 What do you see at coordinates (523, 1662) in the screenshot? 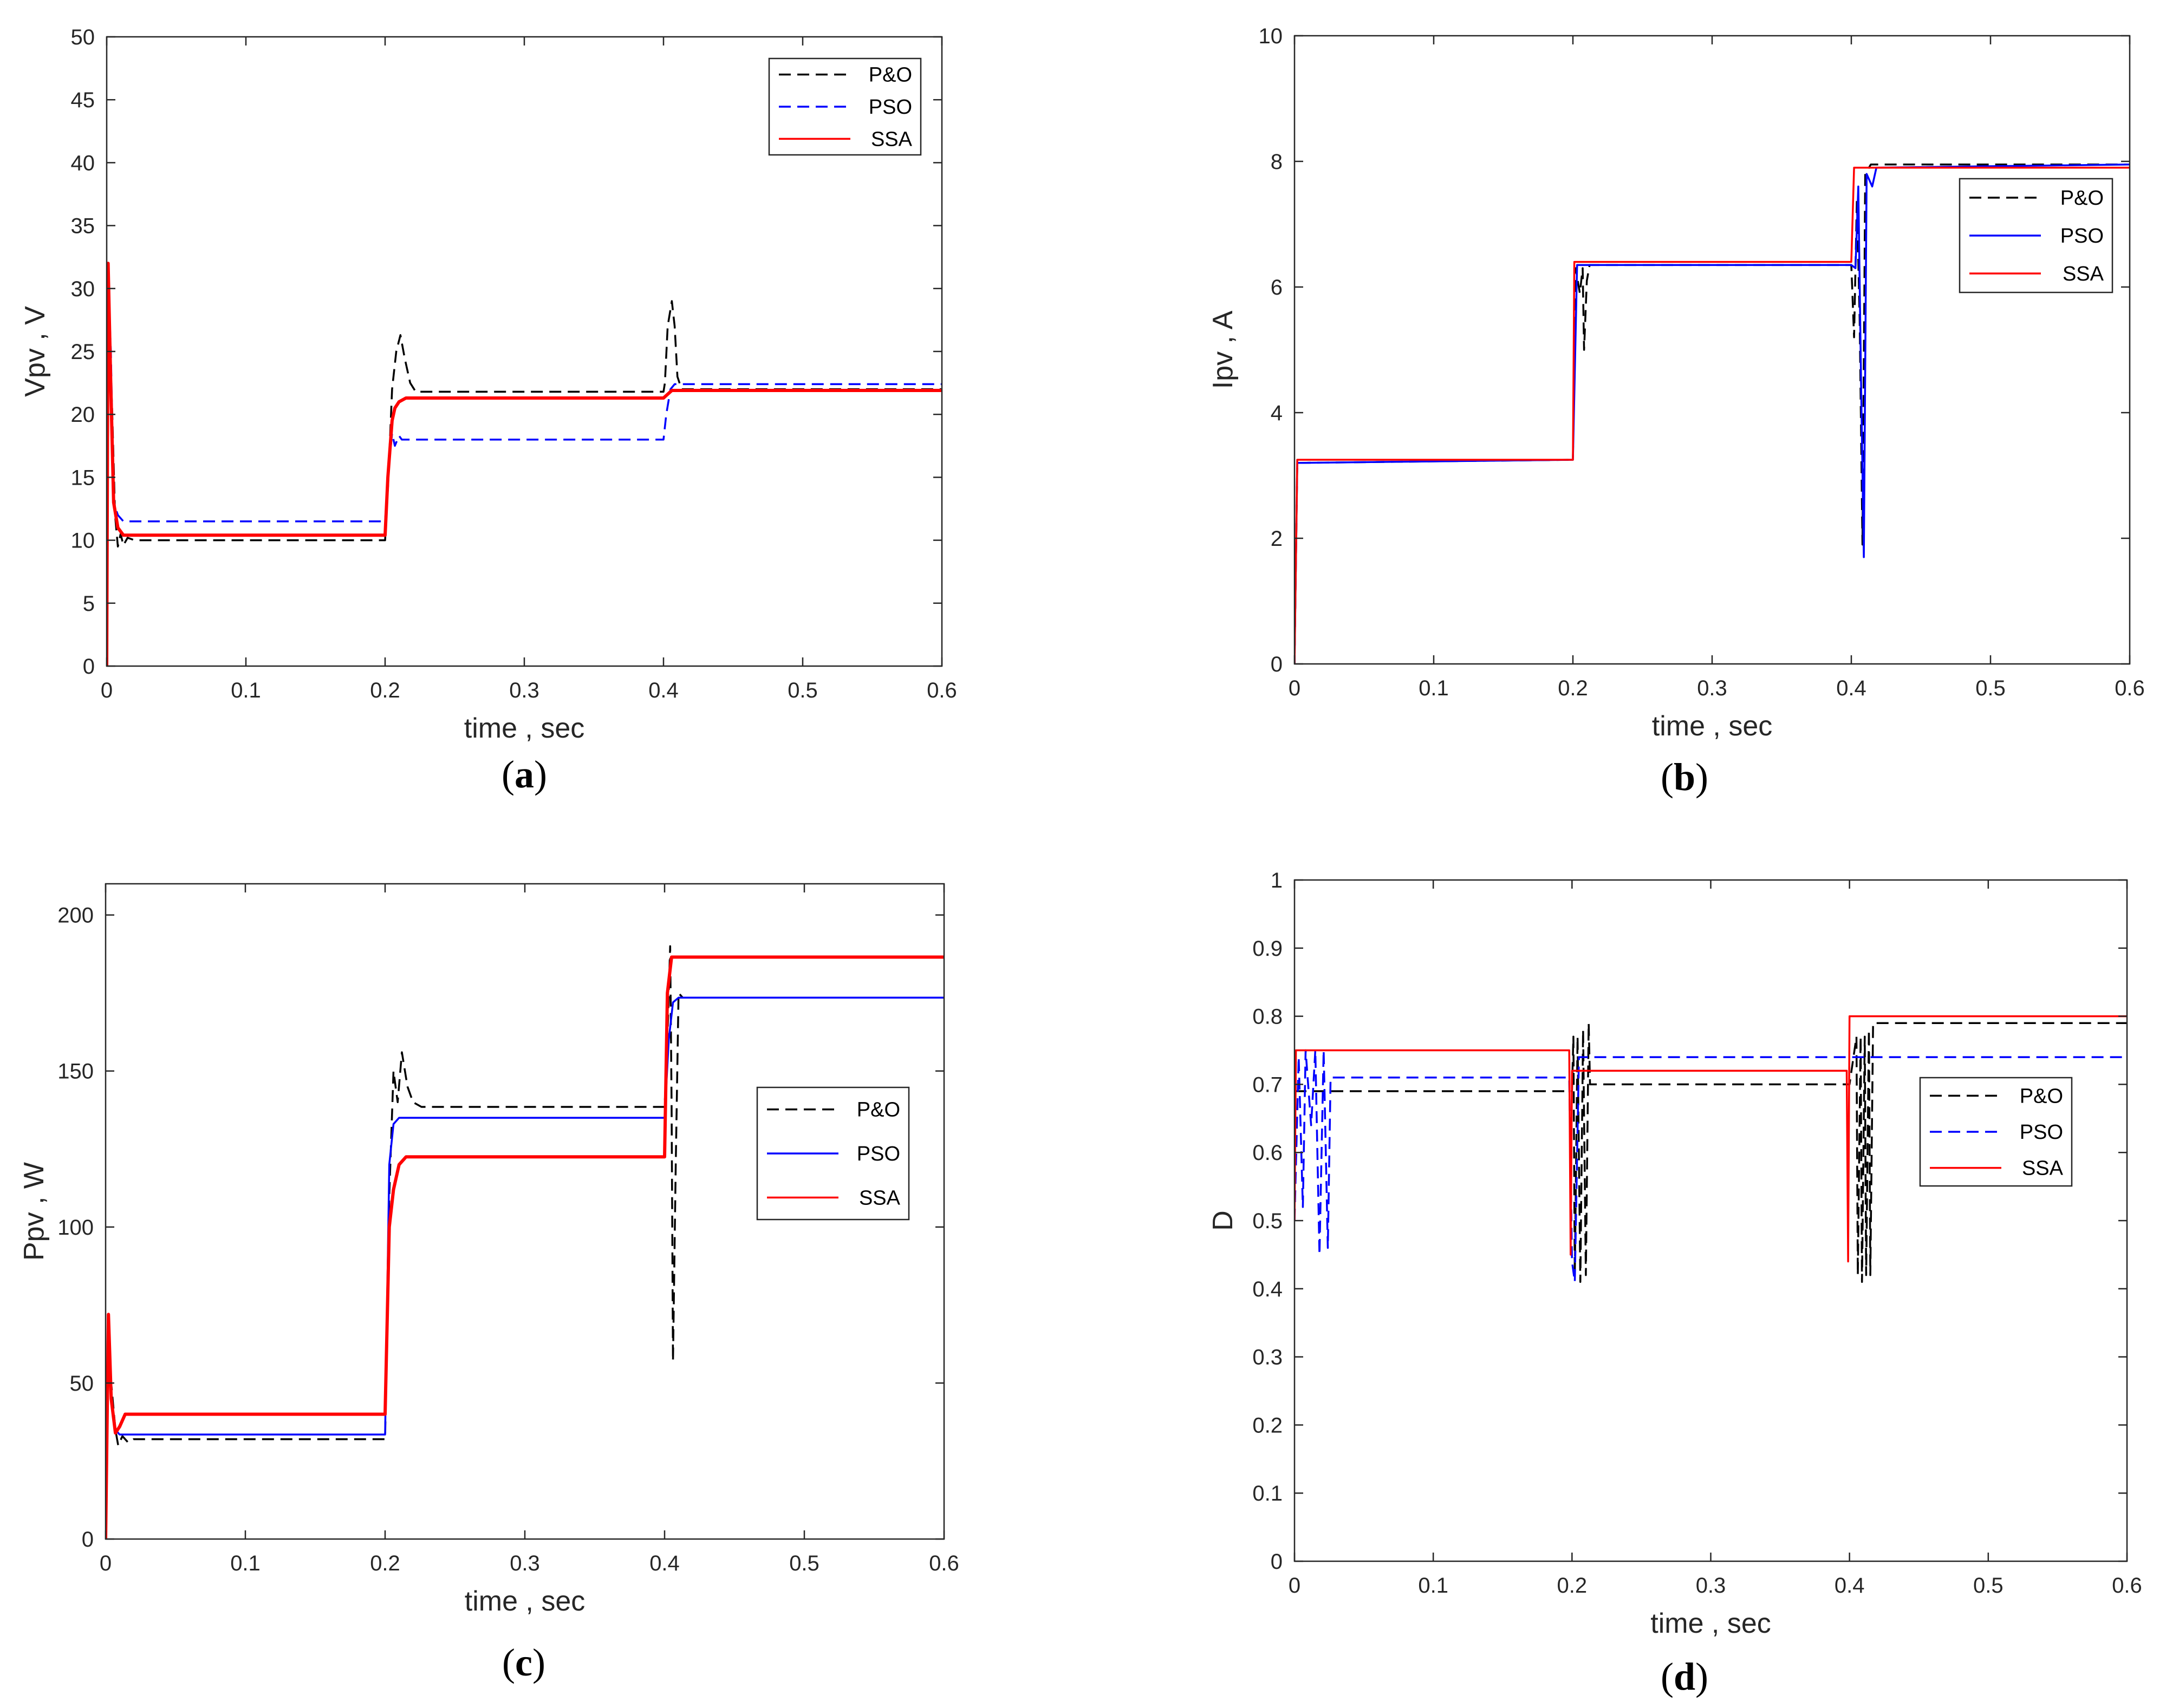
I see `panel-caption: (c)` at bounding box center [523, 1662].